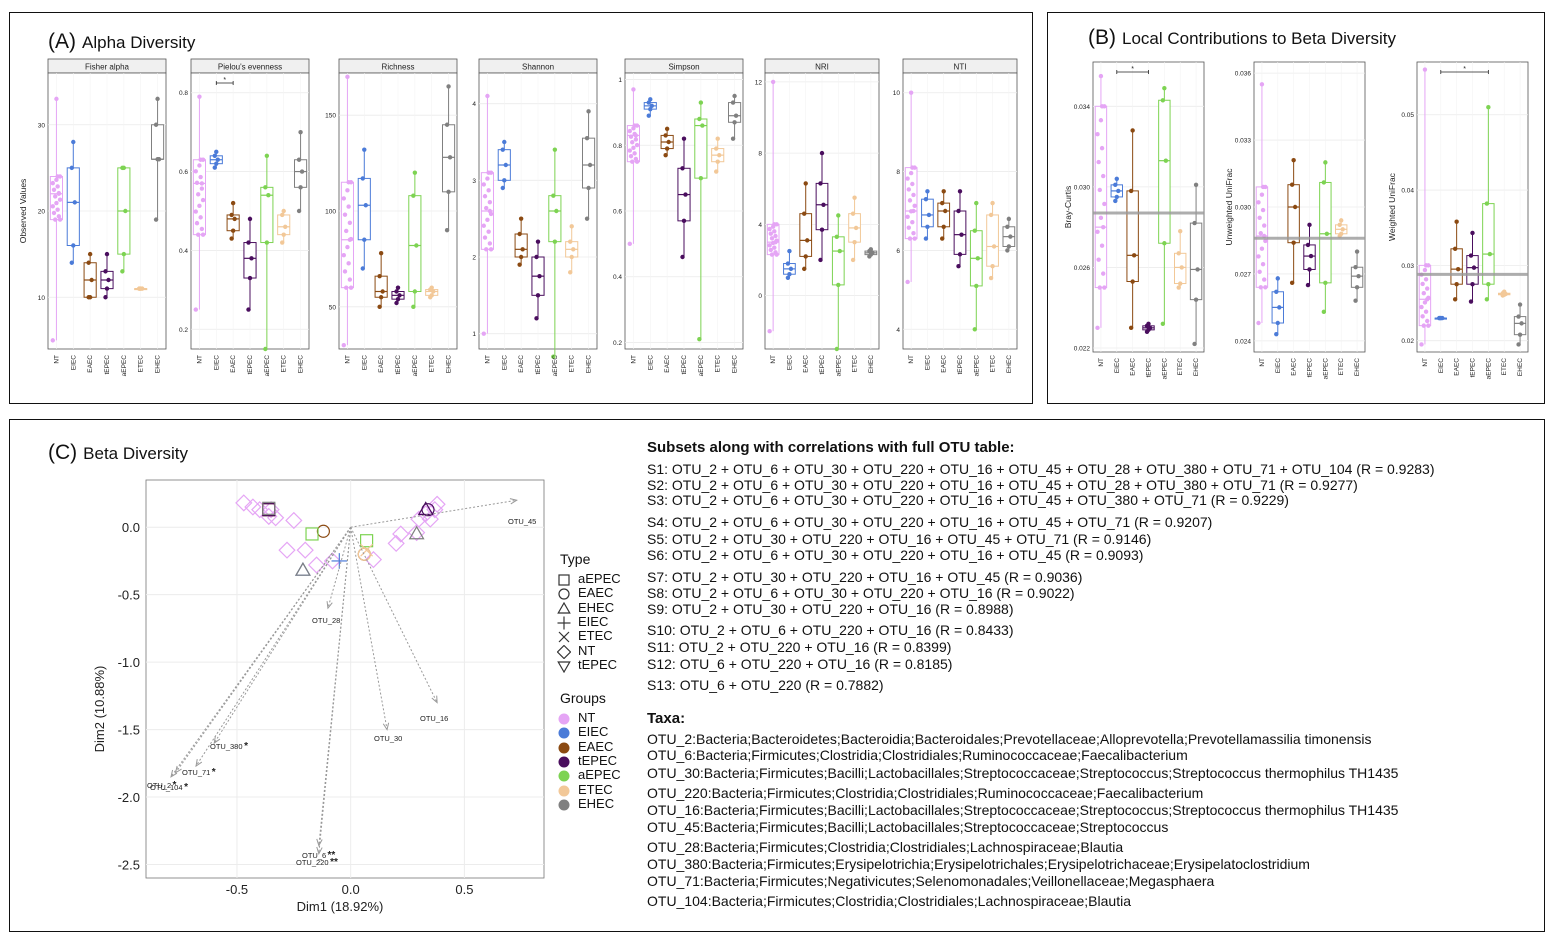 The height and width of the screenshot is (940, 1552). I want to click on y-tick-label: 1, so click(474, 334).